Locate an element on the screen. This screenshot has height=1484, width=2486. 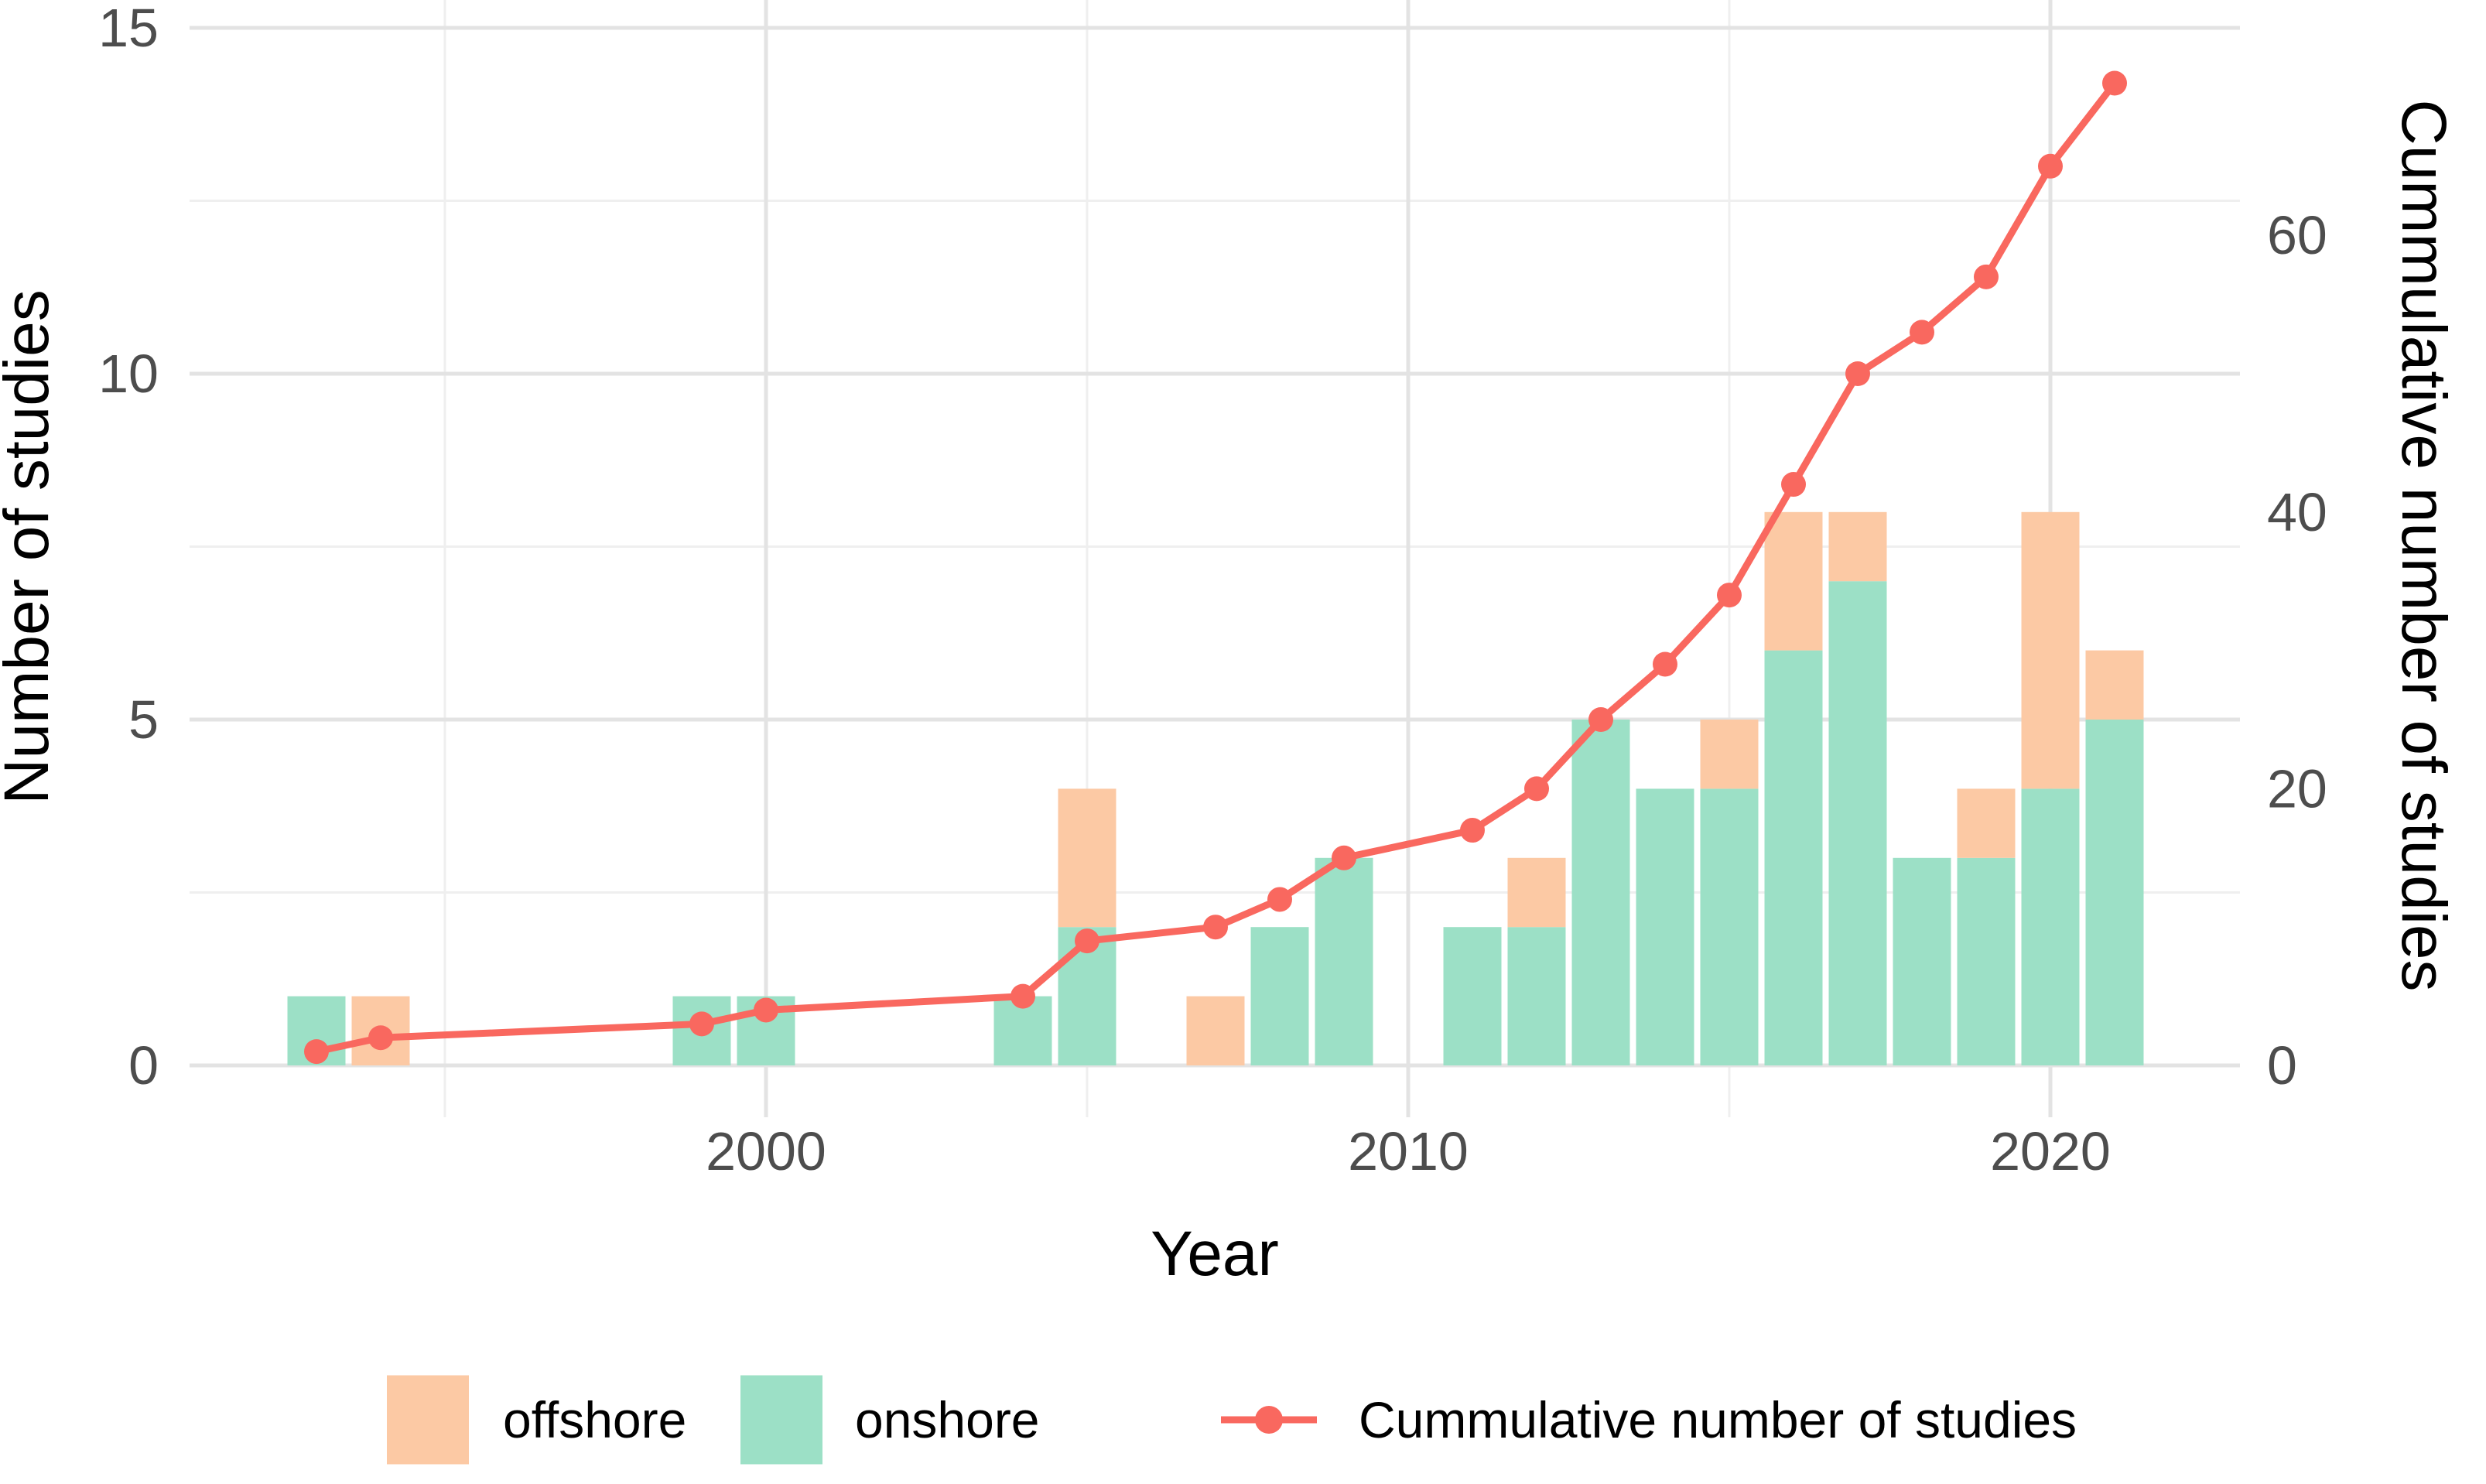
cumulative-point-2017 is located at coordinates (1857, 373).